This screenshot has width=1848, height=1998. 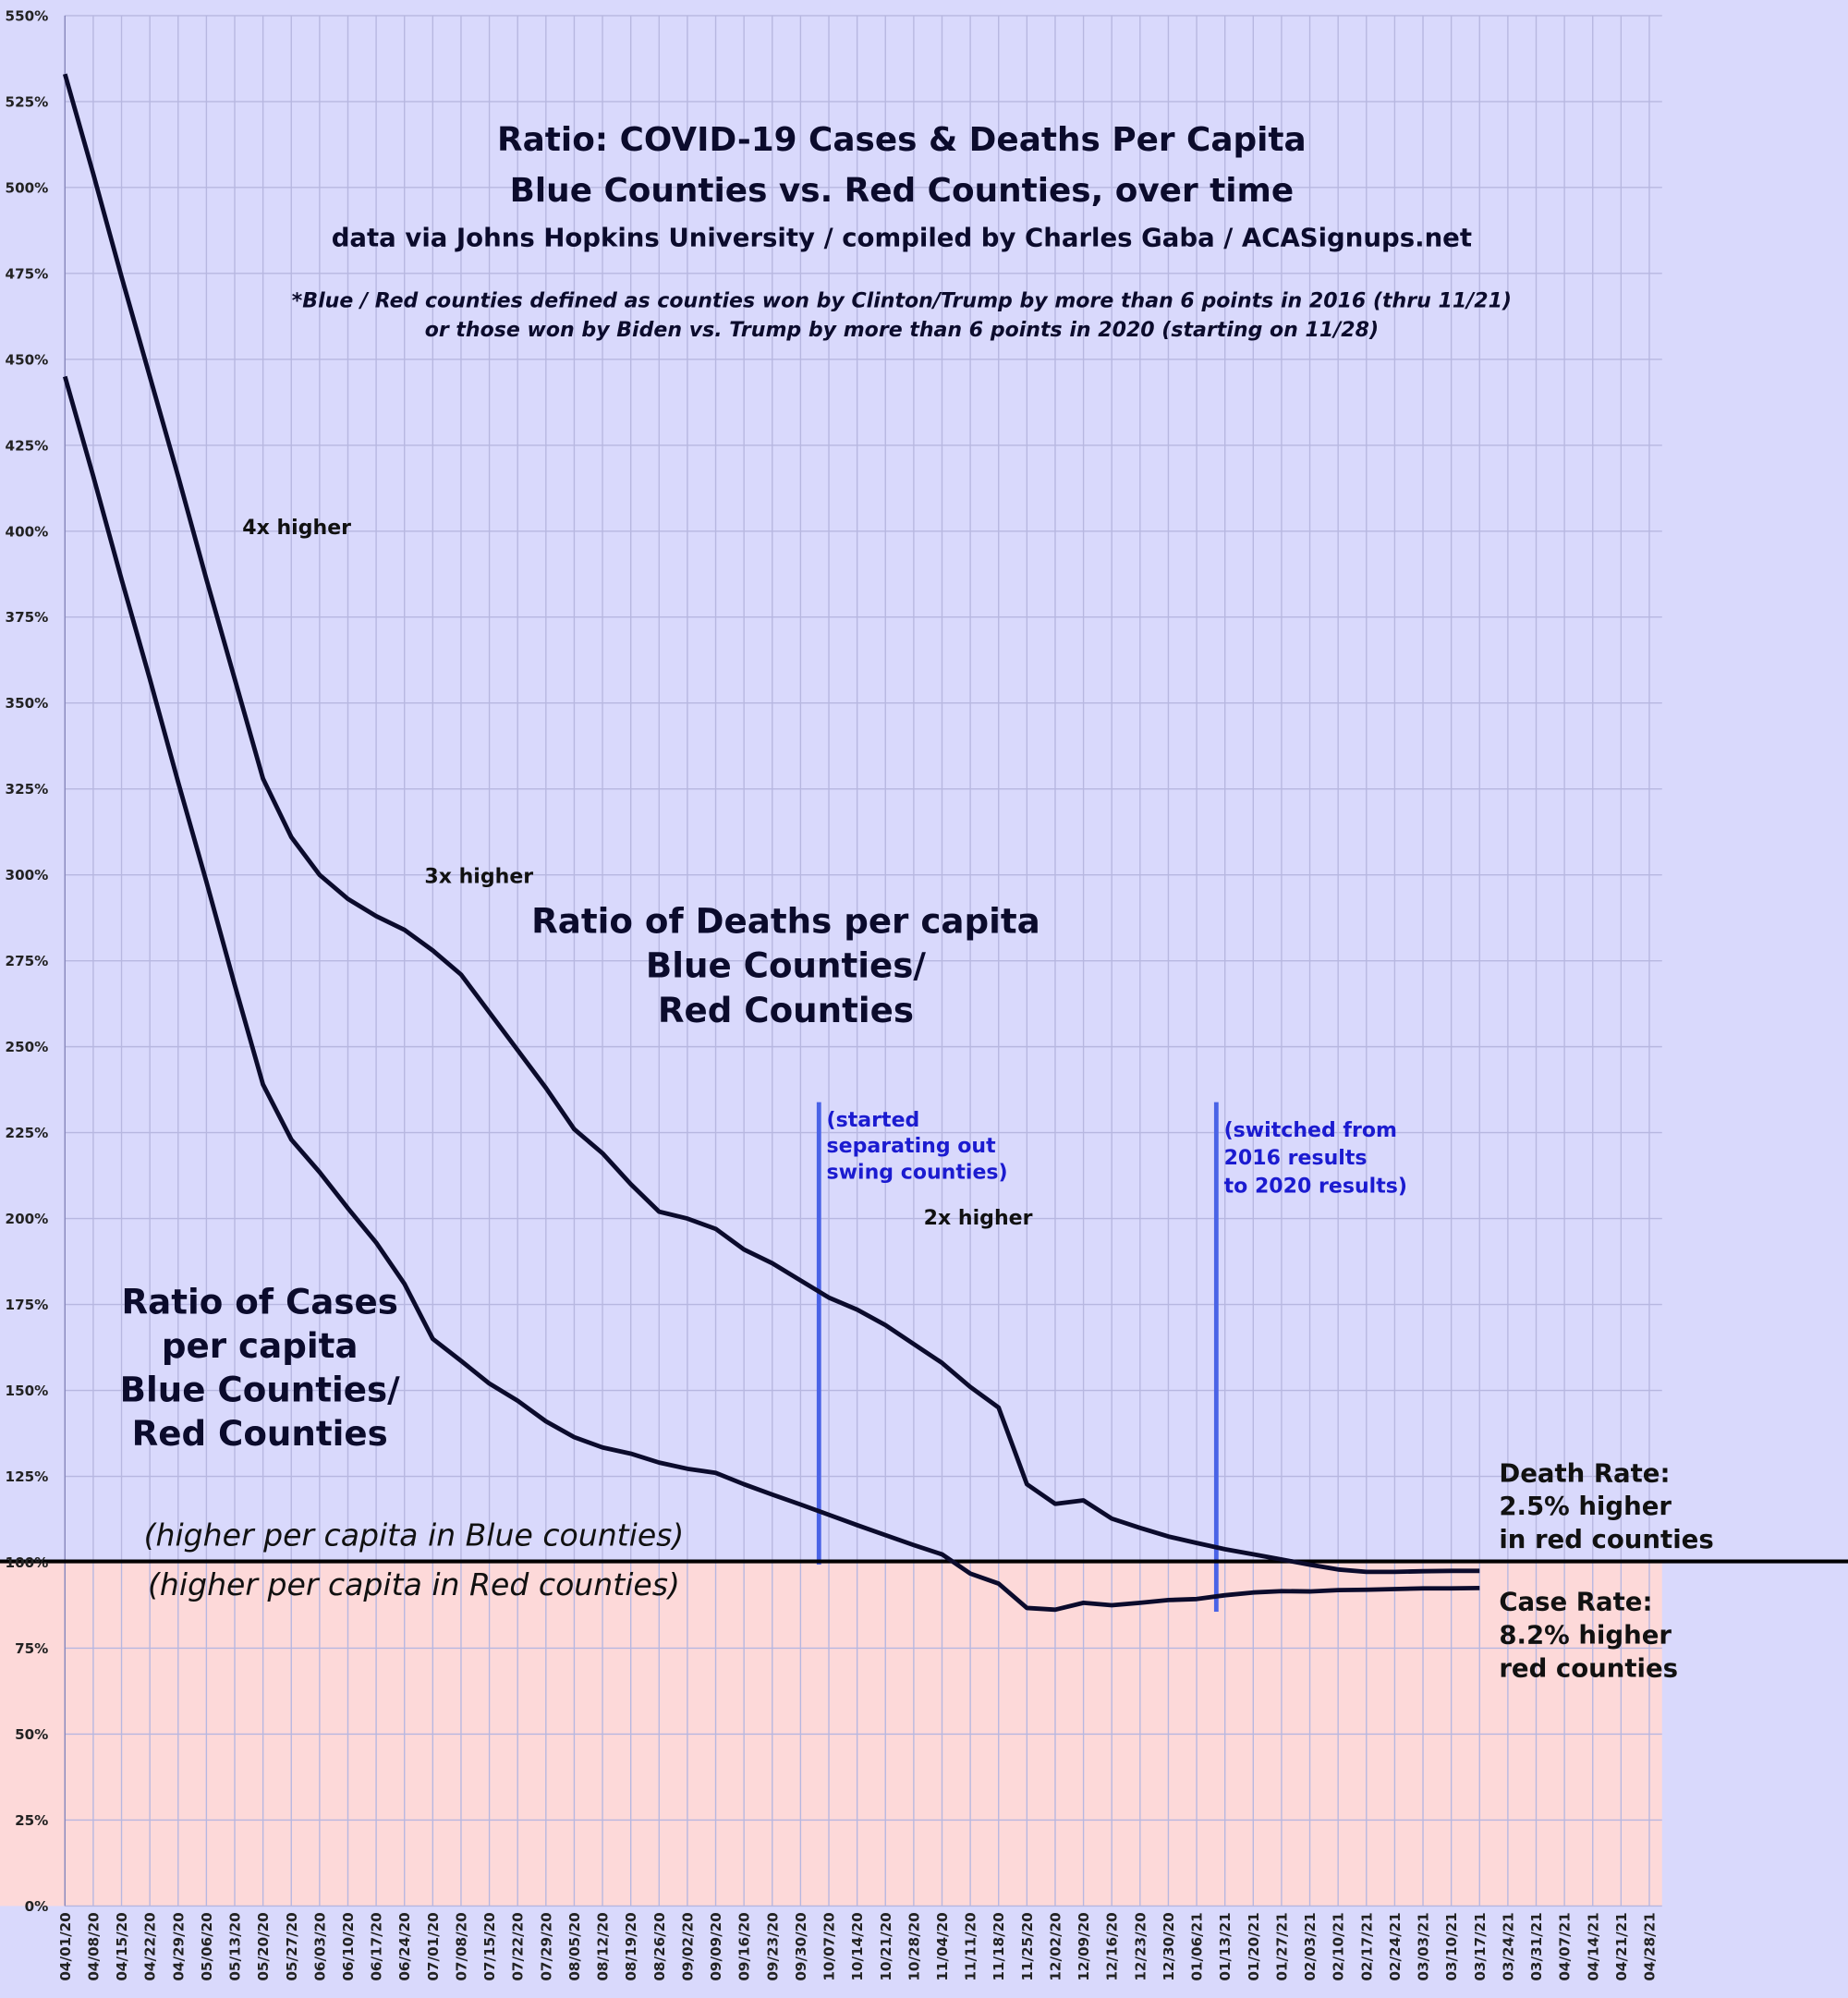 What do you see at coordinates (28, 875) in the screenshot?
I see `y-tick-label: 300%` at bounding box center [28, 875].